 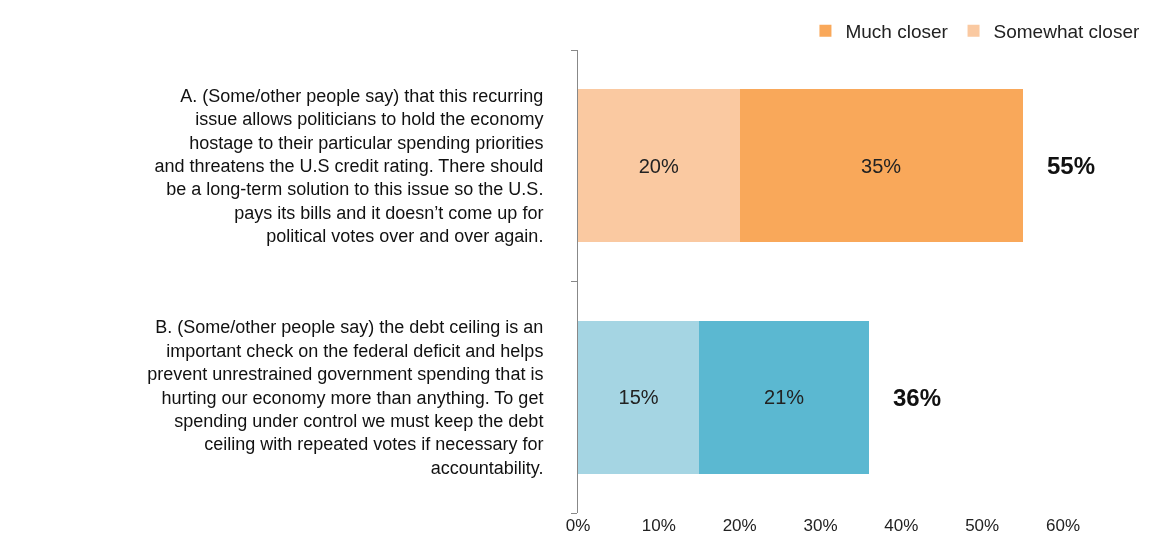 I want to click on data-label: 15%, so click(x=638, y=397).